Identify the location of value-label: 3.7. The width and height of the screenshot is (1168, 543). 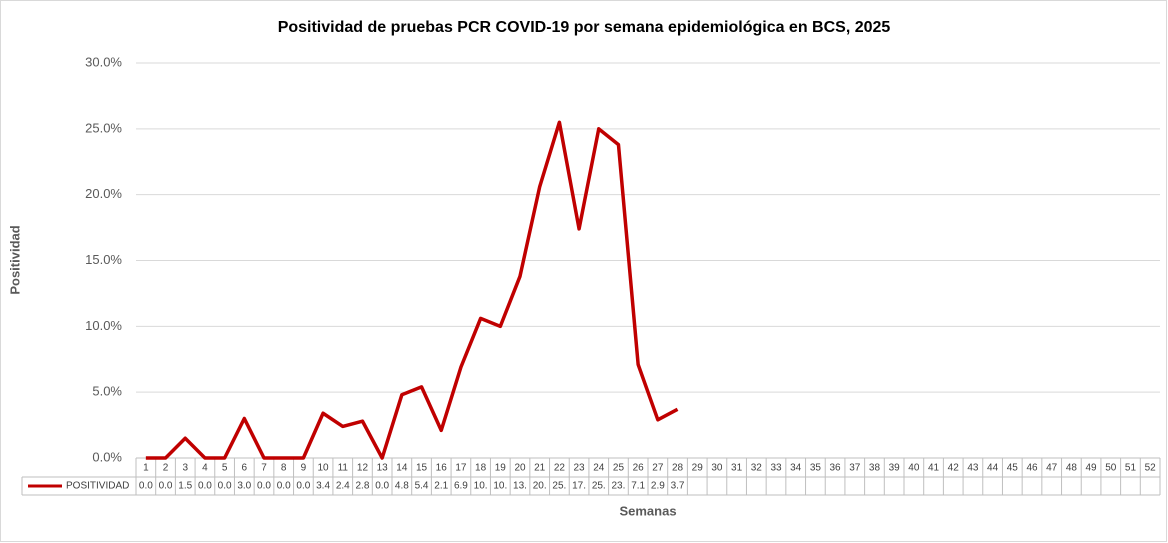
(678, 486).